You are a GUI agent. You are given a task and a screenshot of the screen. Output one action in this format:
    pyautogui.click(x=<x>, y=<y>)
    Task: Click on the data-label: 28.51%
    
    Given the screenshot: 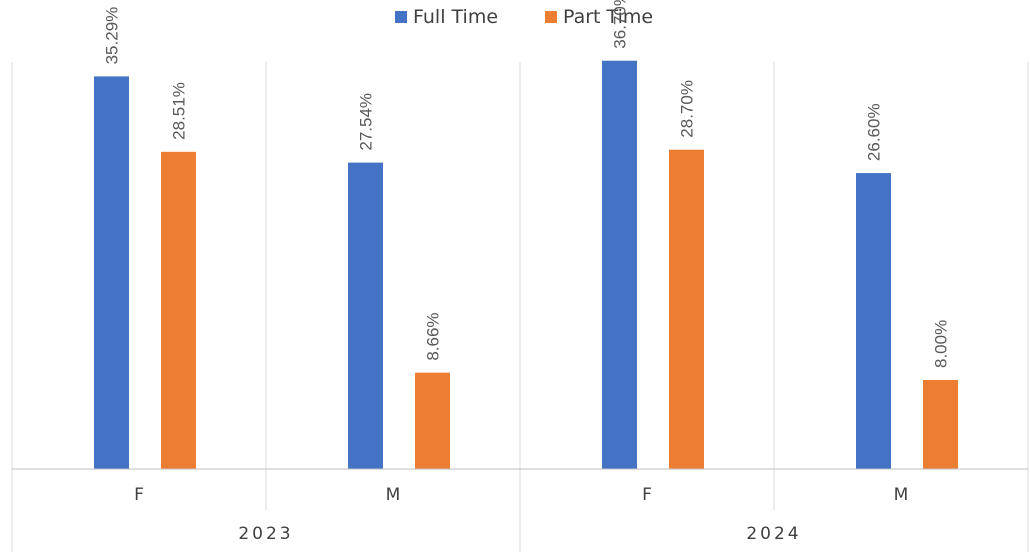 What is the action you would take?
    pyautogui.click(x=179, y=111)
    